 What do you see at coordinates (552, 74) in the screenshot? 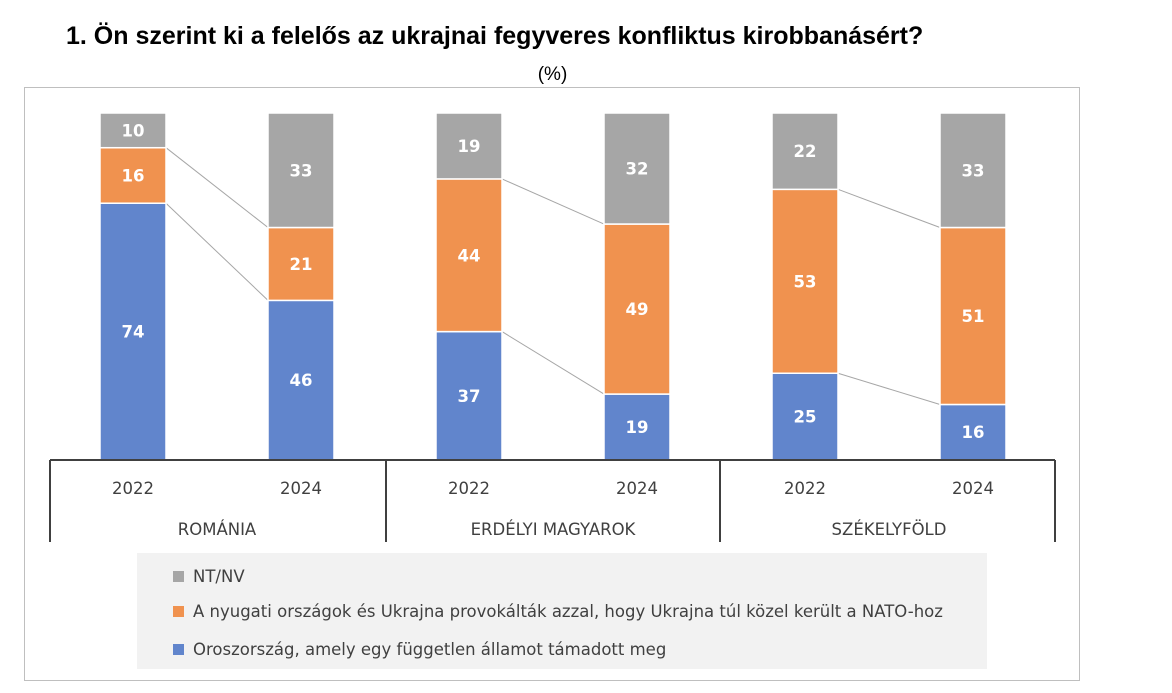
I see `chart-subtitle: (%)` at bounding box center [552, 74].